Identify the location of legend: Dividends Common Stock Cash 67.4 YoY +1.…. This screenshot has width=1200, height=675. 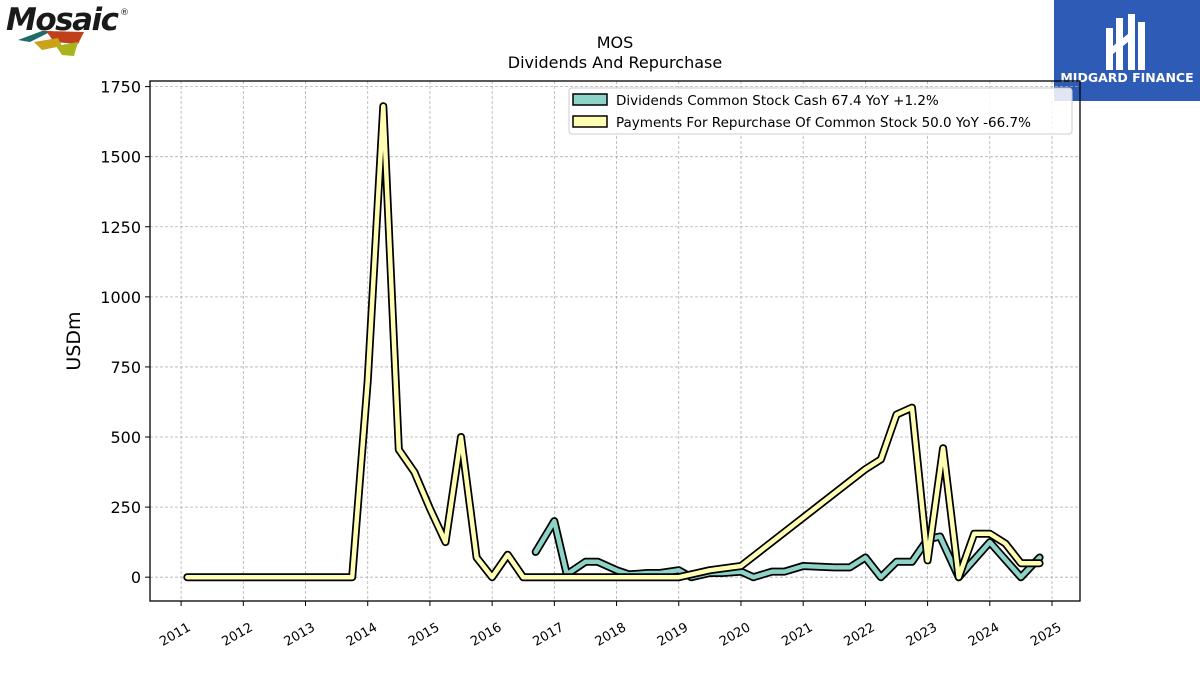
(820, 111).